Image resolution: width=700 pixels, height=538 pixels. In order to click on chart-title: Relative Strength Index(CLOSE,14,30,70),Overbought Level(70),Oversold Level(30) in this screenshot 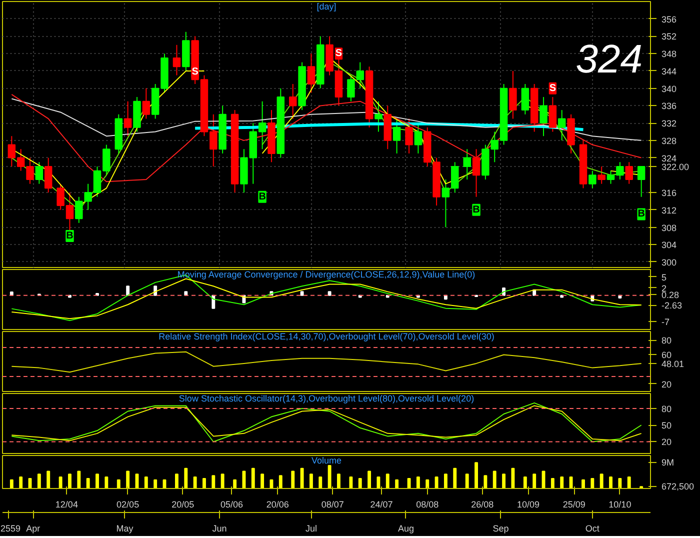, I will do `click(326, 337)`.